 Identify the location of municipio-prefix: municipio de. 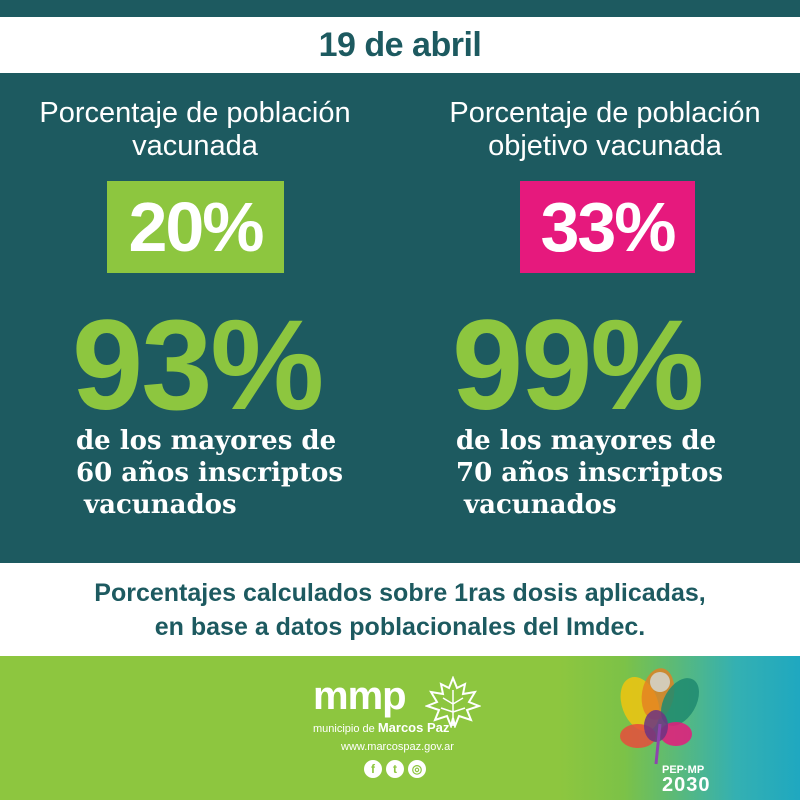
(344, 729).